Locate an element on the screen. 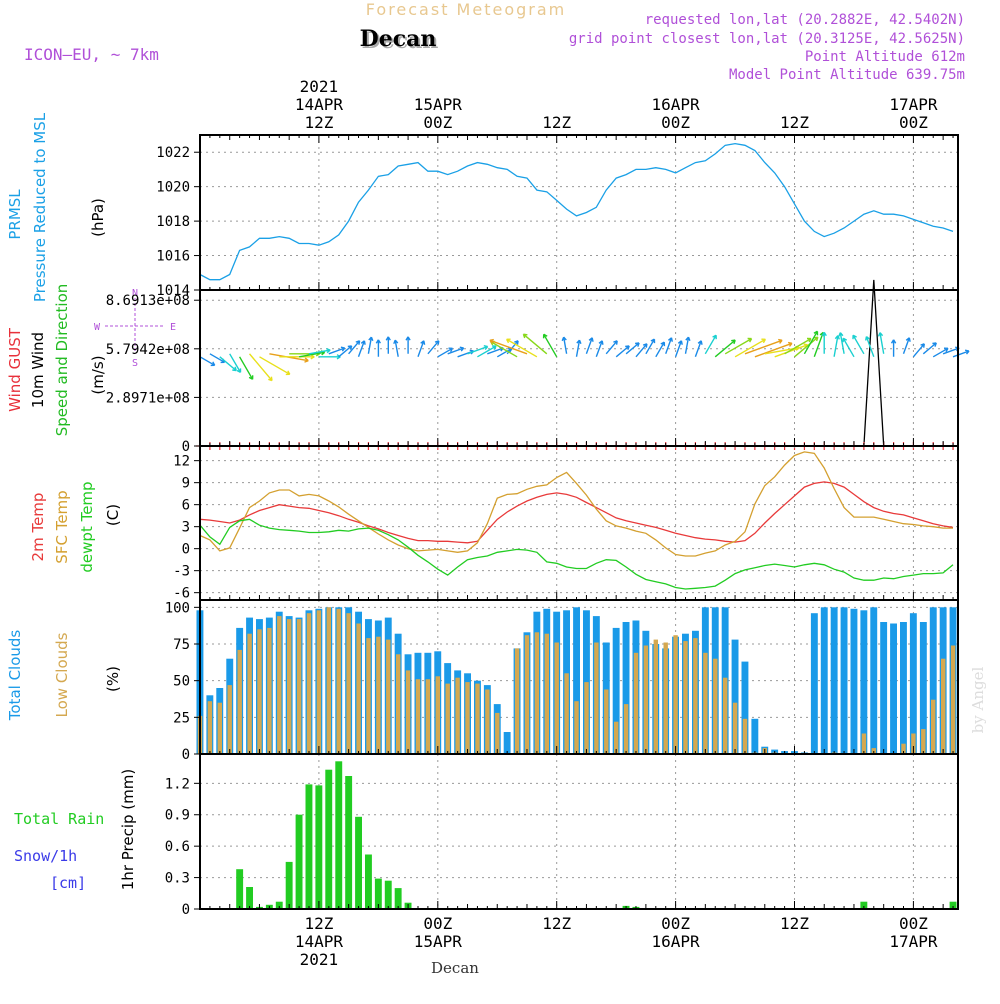  location-title-shadow: Decan is located at coordinates (400, 41).